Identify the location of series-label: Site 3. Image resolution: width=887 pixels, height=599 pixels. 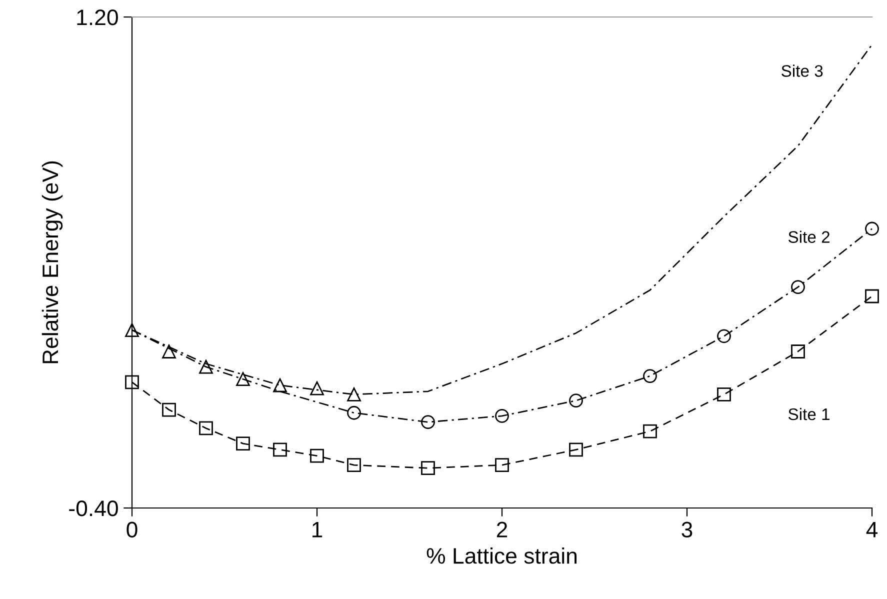
(802, 70).